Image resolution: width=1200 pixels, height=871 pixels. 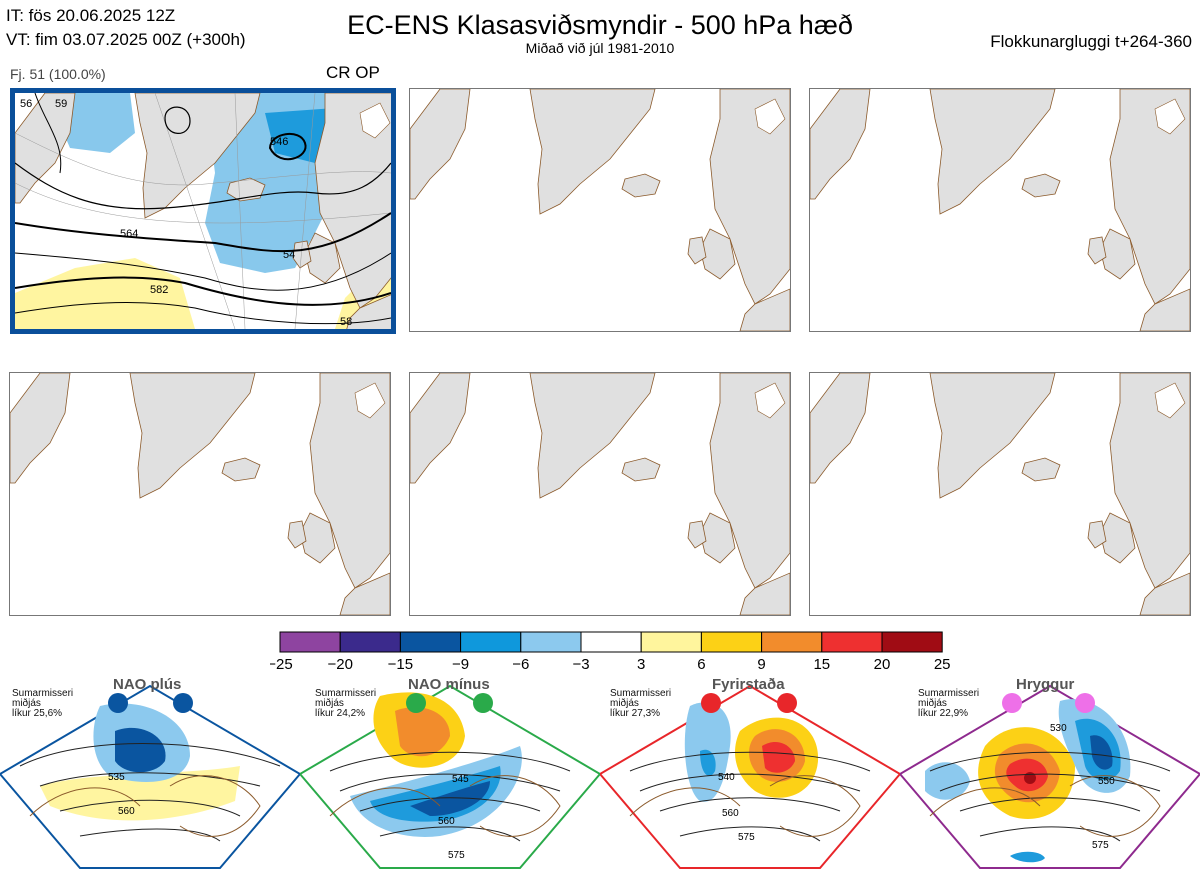 What do you see at coordinates (126, 39) in the screenshot?
I see `valid-time: VT: fim 03.07.2025 00Z (+300h)` at bounding box center [126, 39].